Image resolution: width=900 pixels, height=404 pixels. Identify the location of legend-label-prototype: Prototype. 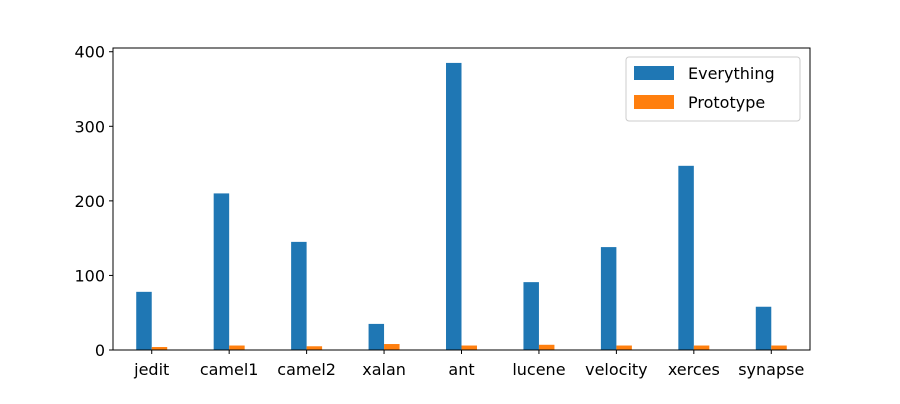
(726, 102).